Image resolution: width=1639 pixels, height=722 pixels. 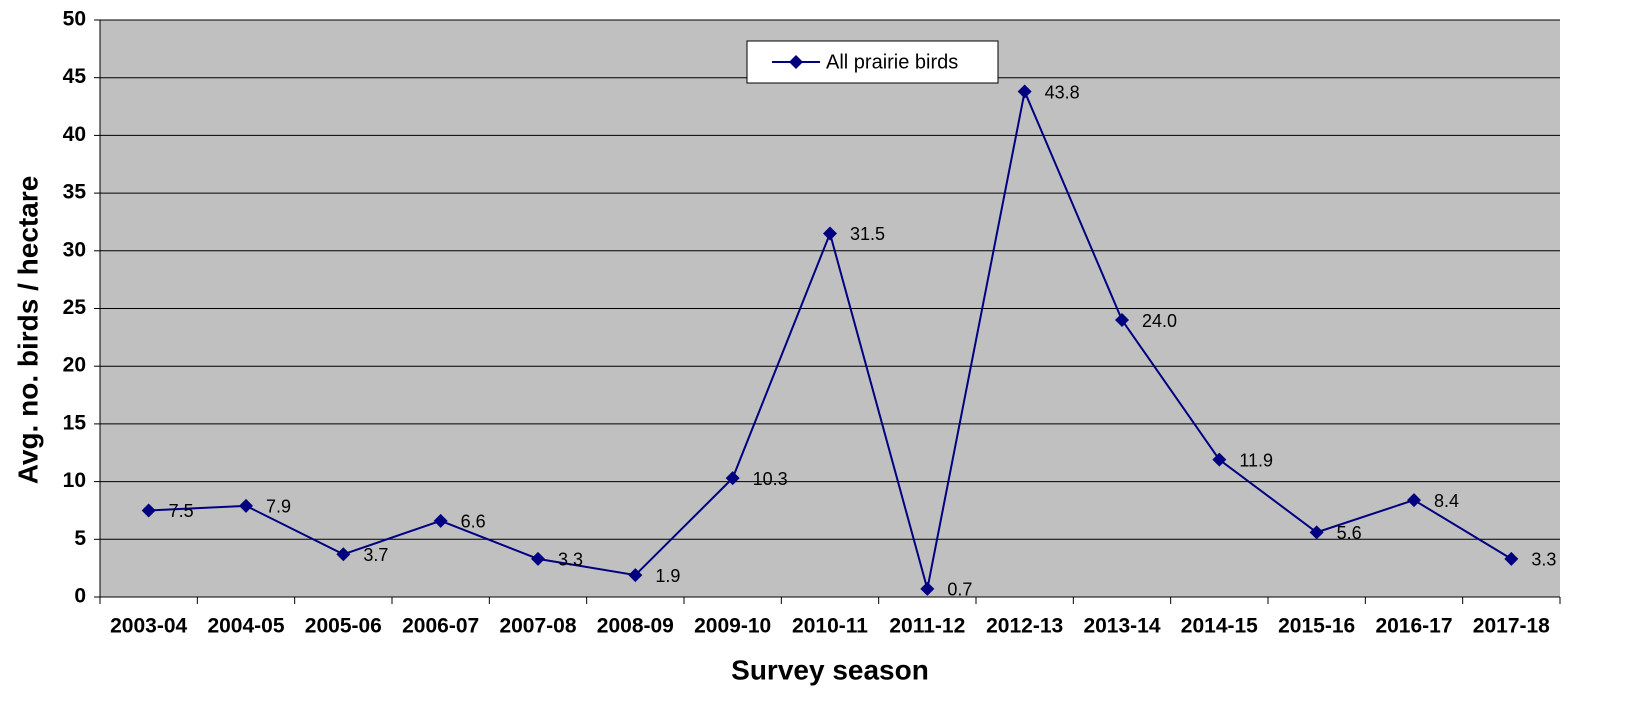 I want to click on y-tick-label: 0, so click(x=80, y=596).